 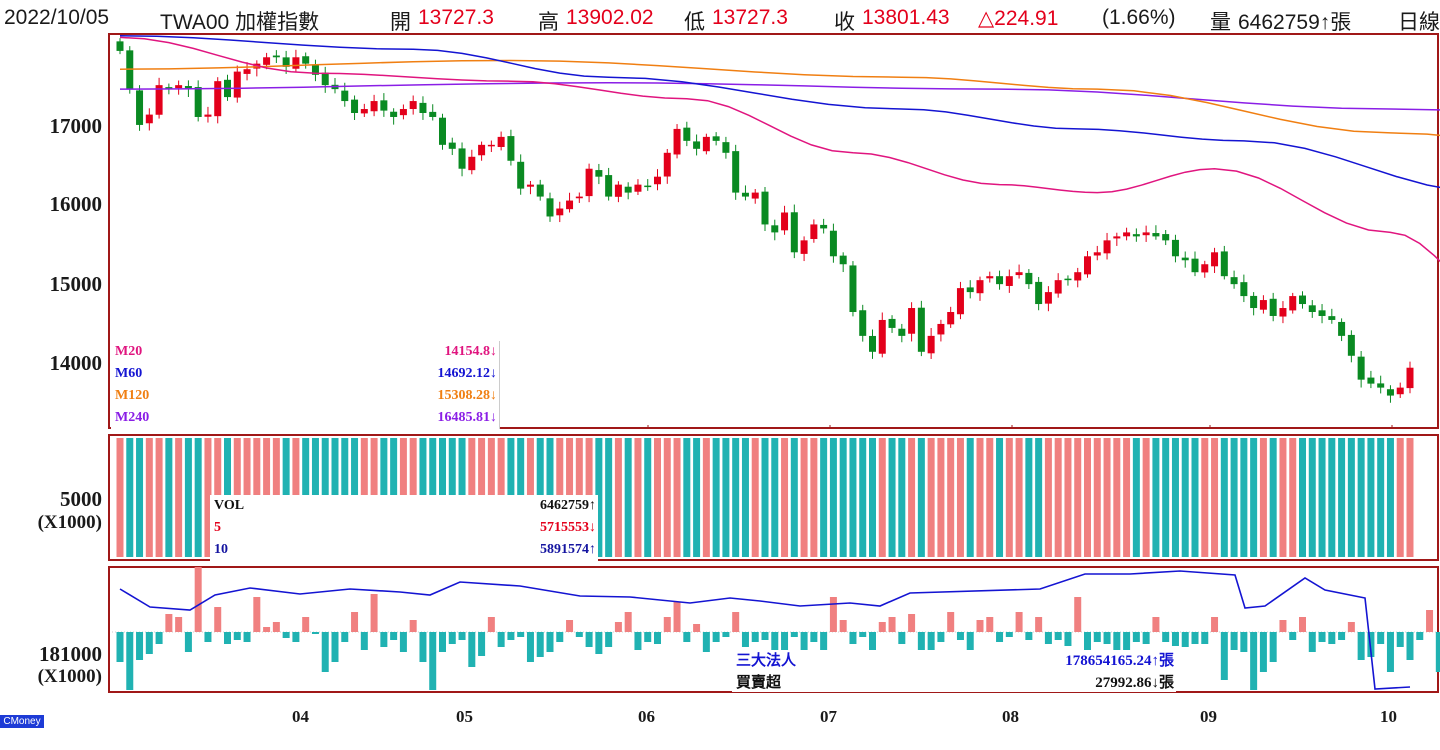 What do you see at coordinates (844, 22) in the screenshot?
I see `close-label: 收` at bounding box center [844, 22].